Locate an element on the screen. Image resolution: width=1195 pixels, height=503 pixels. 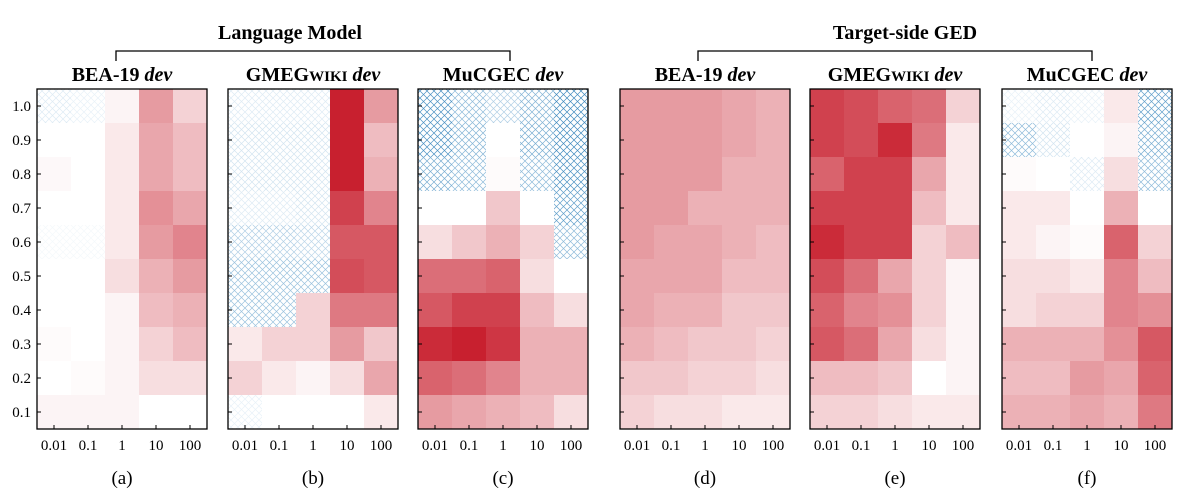
heatmap-panel: 0.01 0.1 1 10 100 BEA-19 dev (a) is located at coordinates (122, 276).